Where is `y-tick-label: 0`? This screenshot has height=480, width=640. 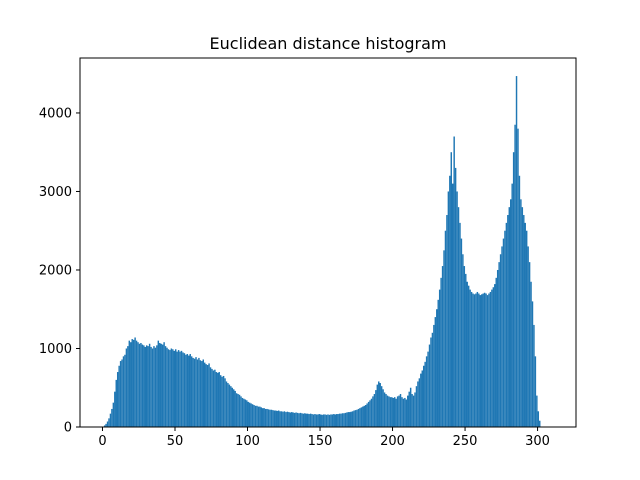 y-tick-label: 0 is located at coordinates (68, 428).